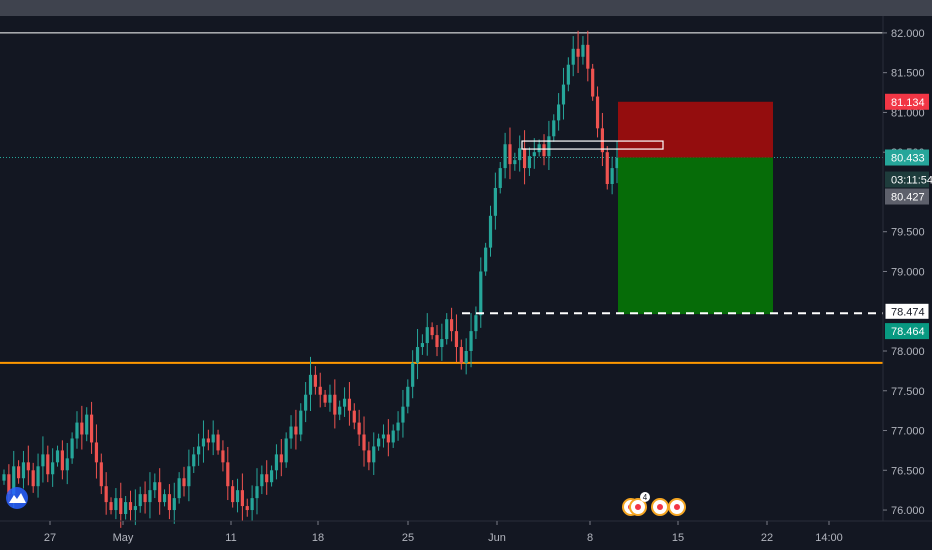 The height and width of the screenshot is (550, 932). I want to click on countdown-tag: 03:11:54, so click(908, 179).